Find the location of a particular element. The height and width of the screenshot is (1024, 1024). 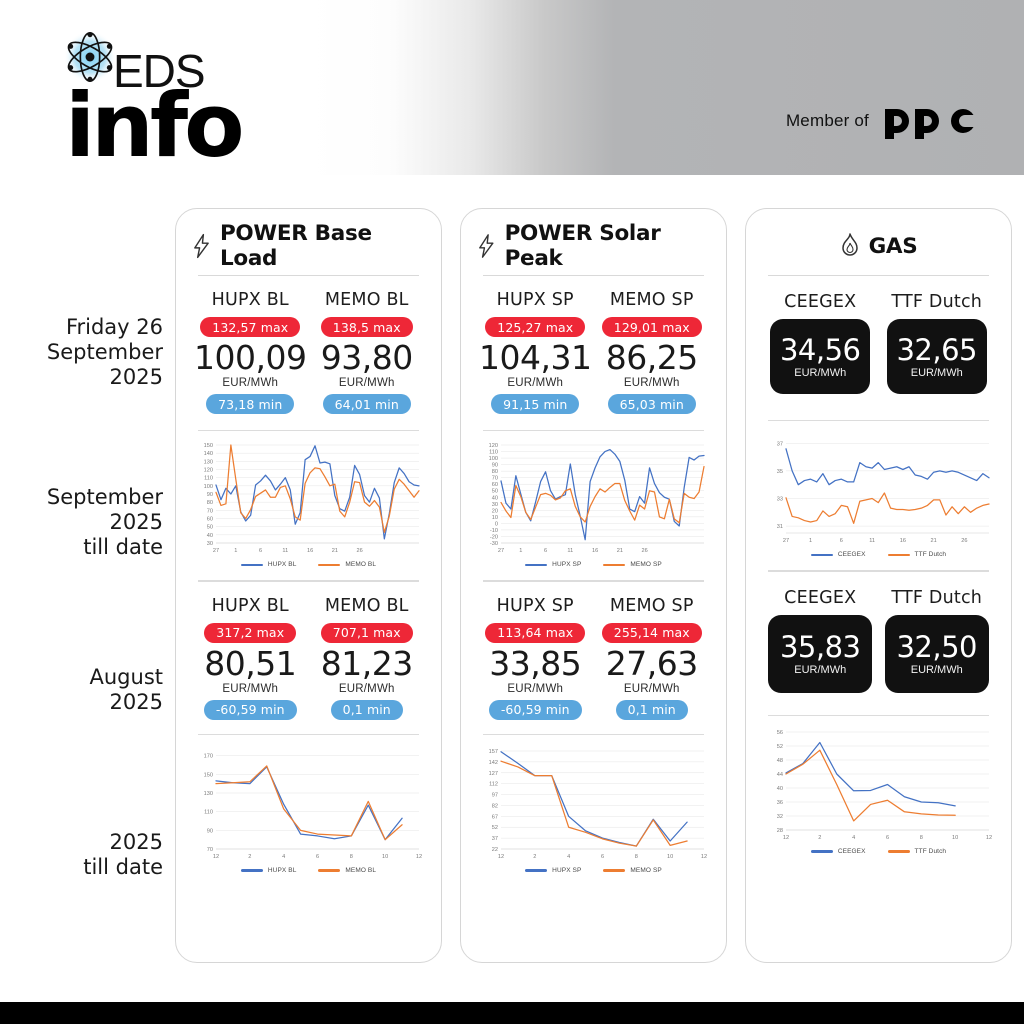

svg-text: 56 is located at coordinates (780, 733).